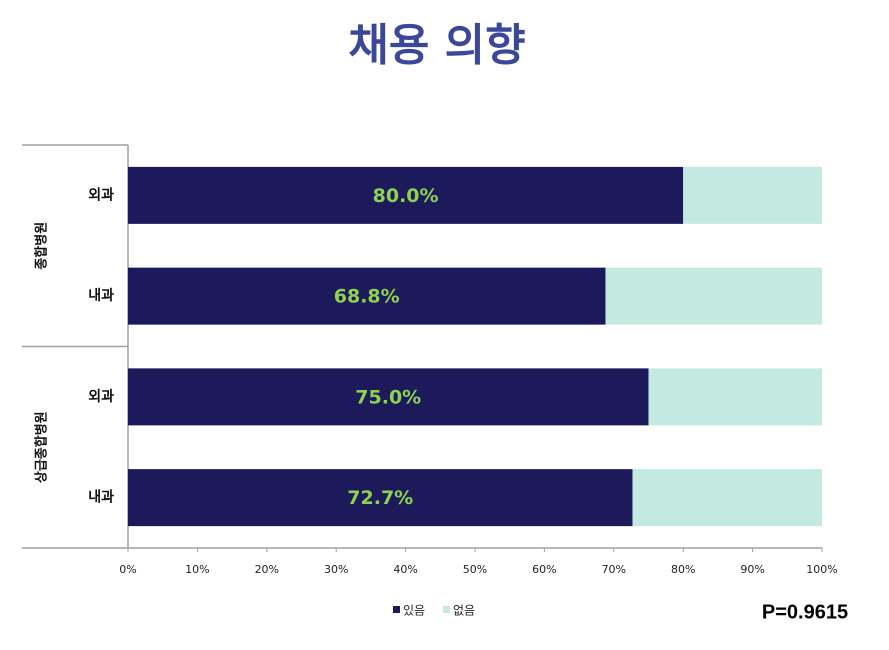 The width and height of the screenshot is (889, 650). I want to click on x-tick-label: 90%, so click(752, 569).